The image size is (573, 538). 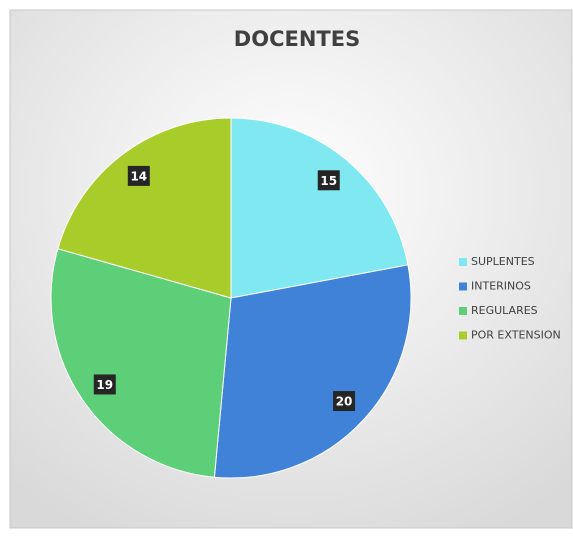 I want to click on data-label: 20, so click(x=344, y=402).